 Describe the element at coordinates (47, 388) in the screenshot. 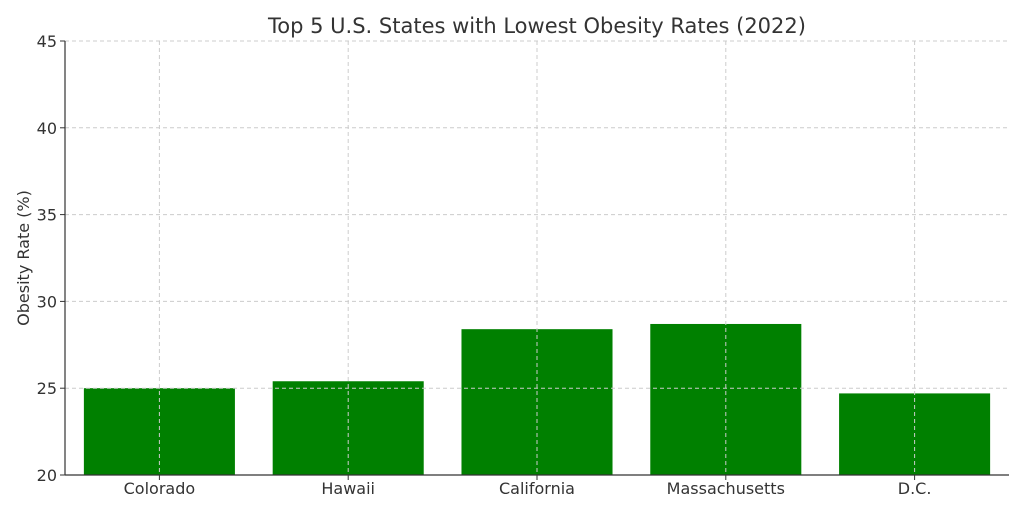

I see `y-tick-label: 25` at that location.